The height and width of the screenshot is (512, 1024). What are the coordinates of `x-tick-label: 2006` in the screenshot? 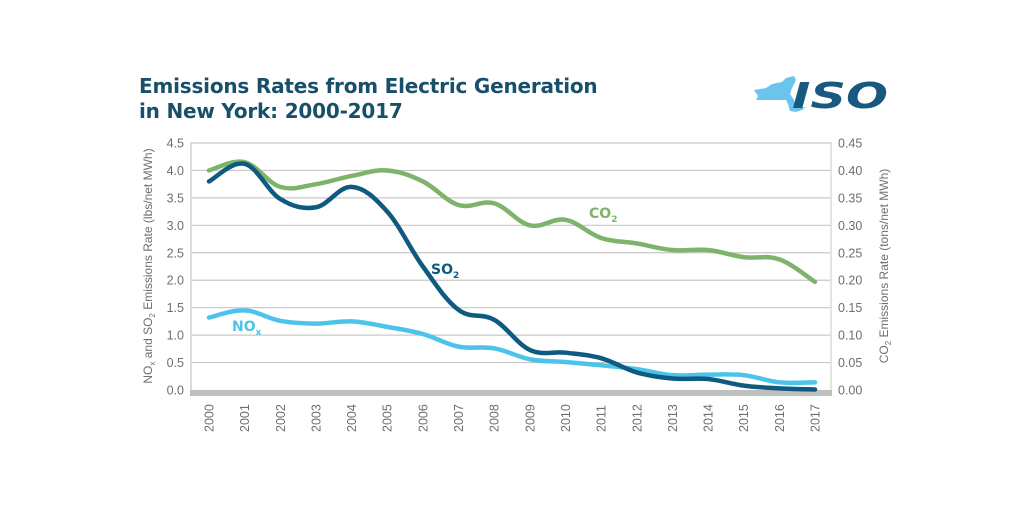 It's located at (423, 418).